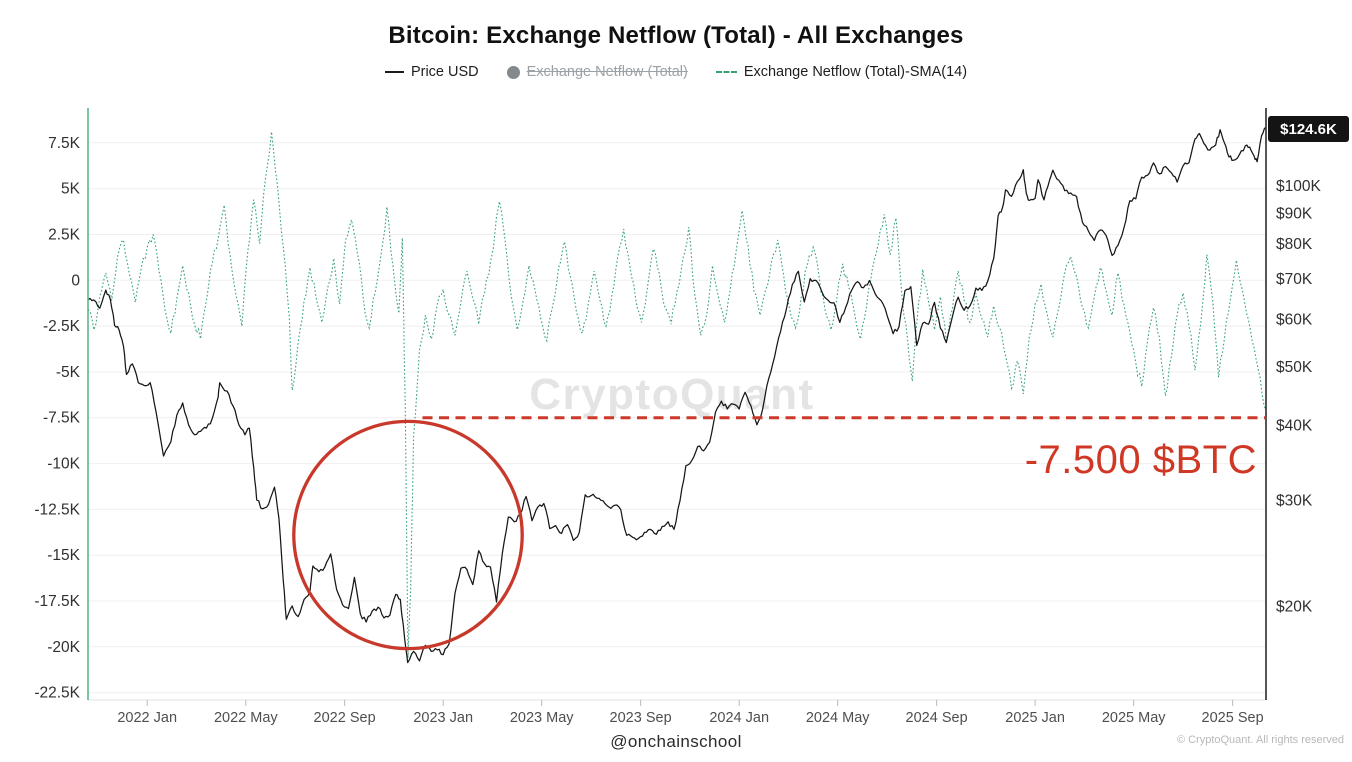  What do you see at coordinates (671, 394) in the screenshot?
I see `cryptoquant-watermark: CryptoQuant` at bounding box center [671, 394].